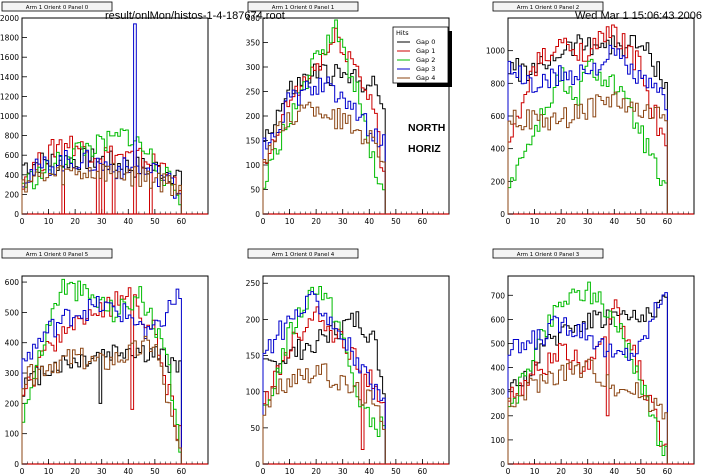 The image size is (720, 474). What do you see at coordinates (9, 38) in the screenshot?
I see `y-tick-label: 1800` at bounding box center [9, 38].